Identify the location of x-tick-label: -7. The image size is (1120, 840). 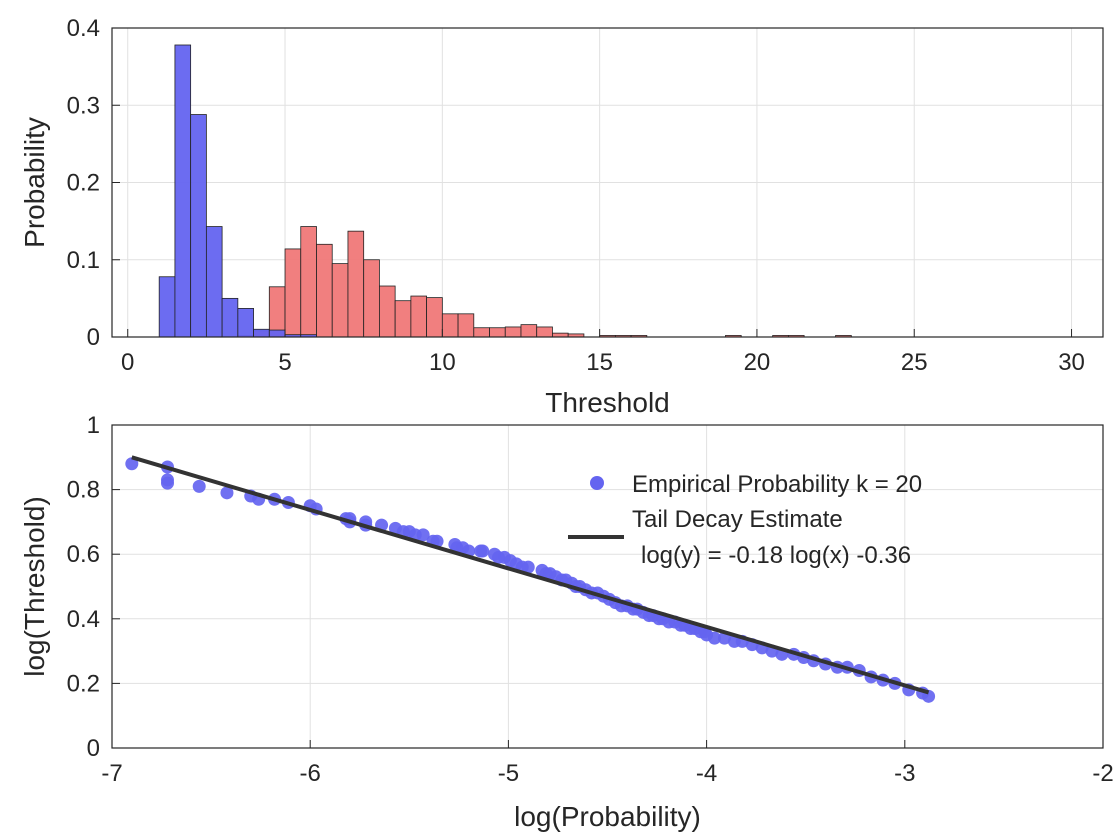
(111, 773).